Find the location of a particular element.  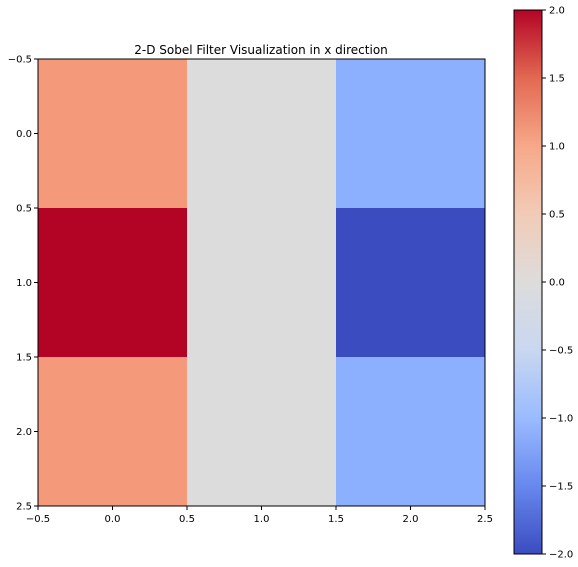

x-tick-label: 0.5 is located at coordinates (187, 519).